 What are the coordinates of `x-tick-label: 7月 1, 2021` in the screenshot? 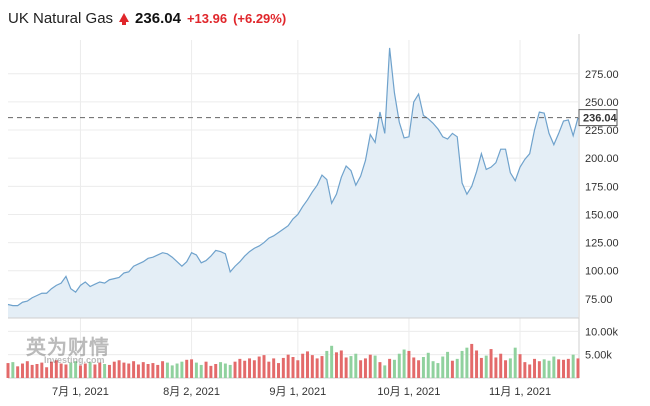 It's located at (80, 392).